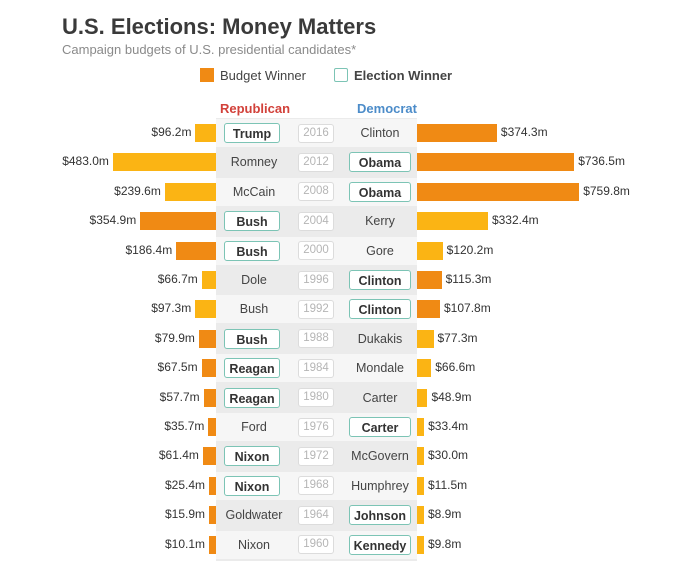  What do you see at coordinates (316, 162) in the screenshot?
I see `year-label: 2012` at bounding box center [316, 162].